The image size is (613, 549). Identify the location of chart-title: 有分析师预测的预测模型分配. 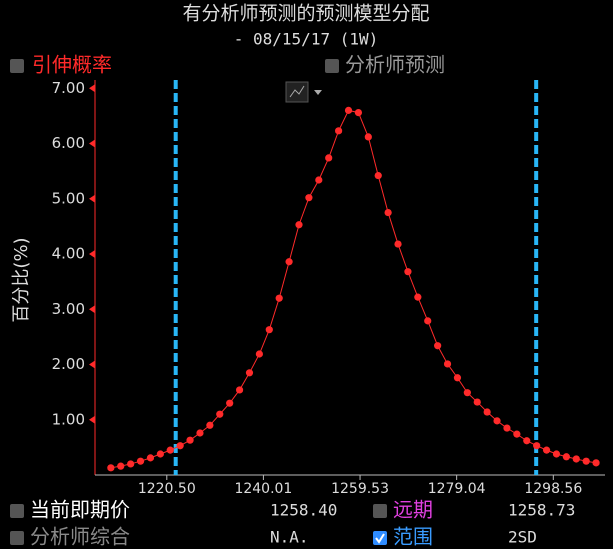
(305, 14).